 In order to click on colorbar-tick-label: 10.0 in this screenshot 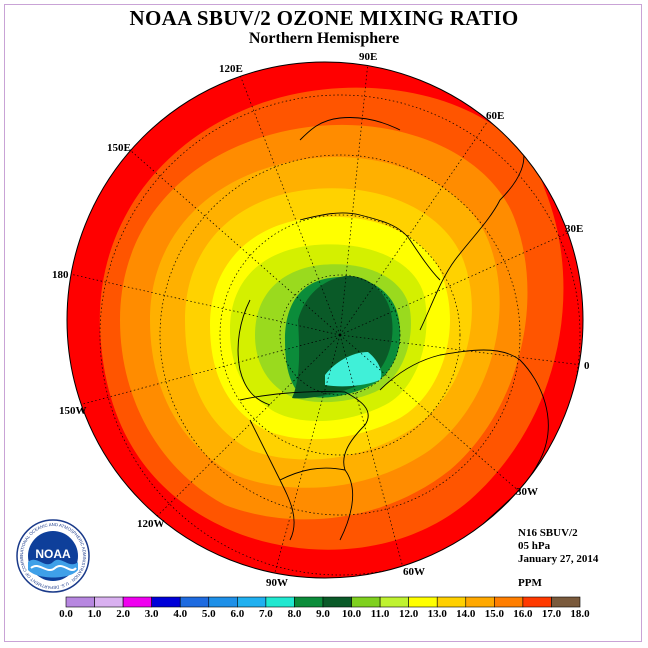, I will do `click(351, 614)`.